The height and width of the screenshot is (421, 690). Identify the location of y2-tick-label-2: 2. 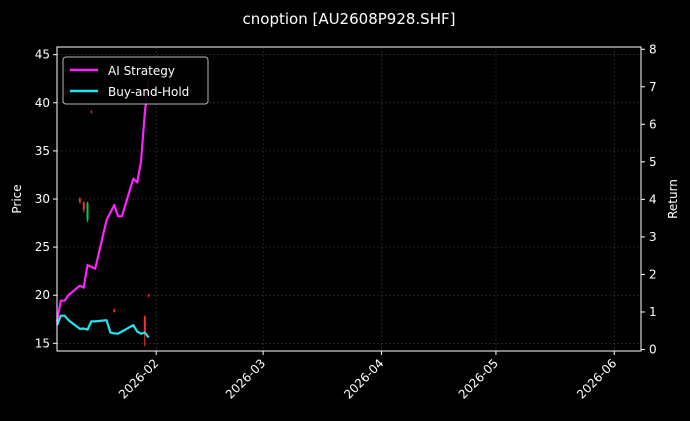
(653, 274).